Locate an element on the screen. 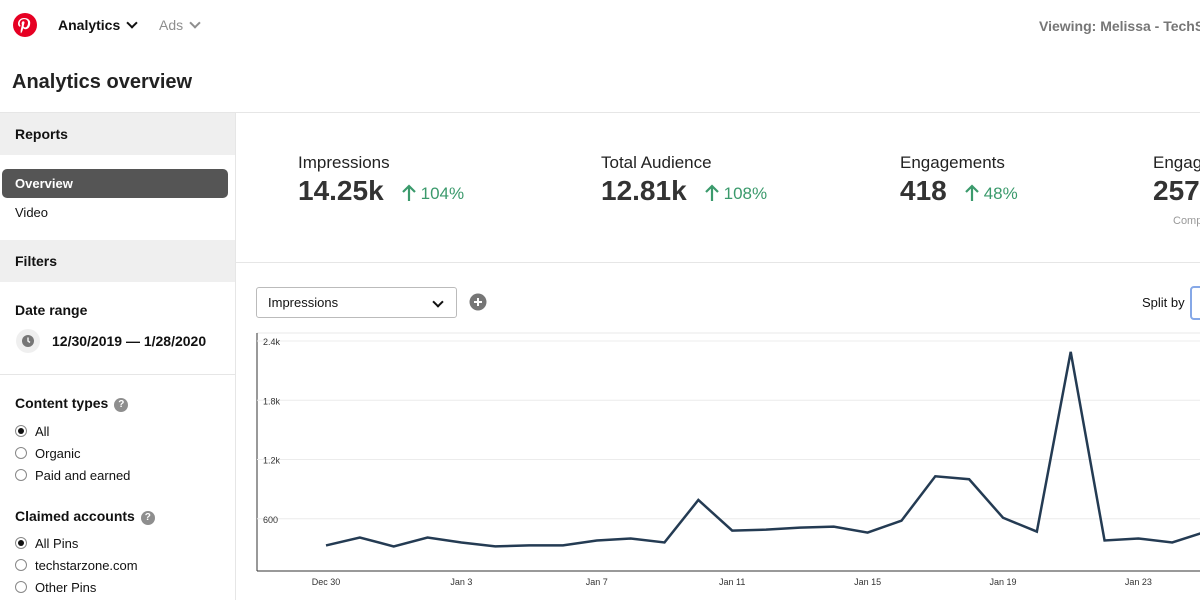 Image resolution: width=1200 pixels, height=600 pixels. metric-value: 12.81k is located at coordinates (644, 190).